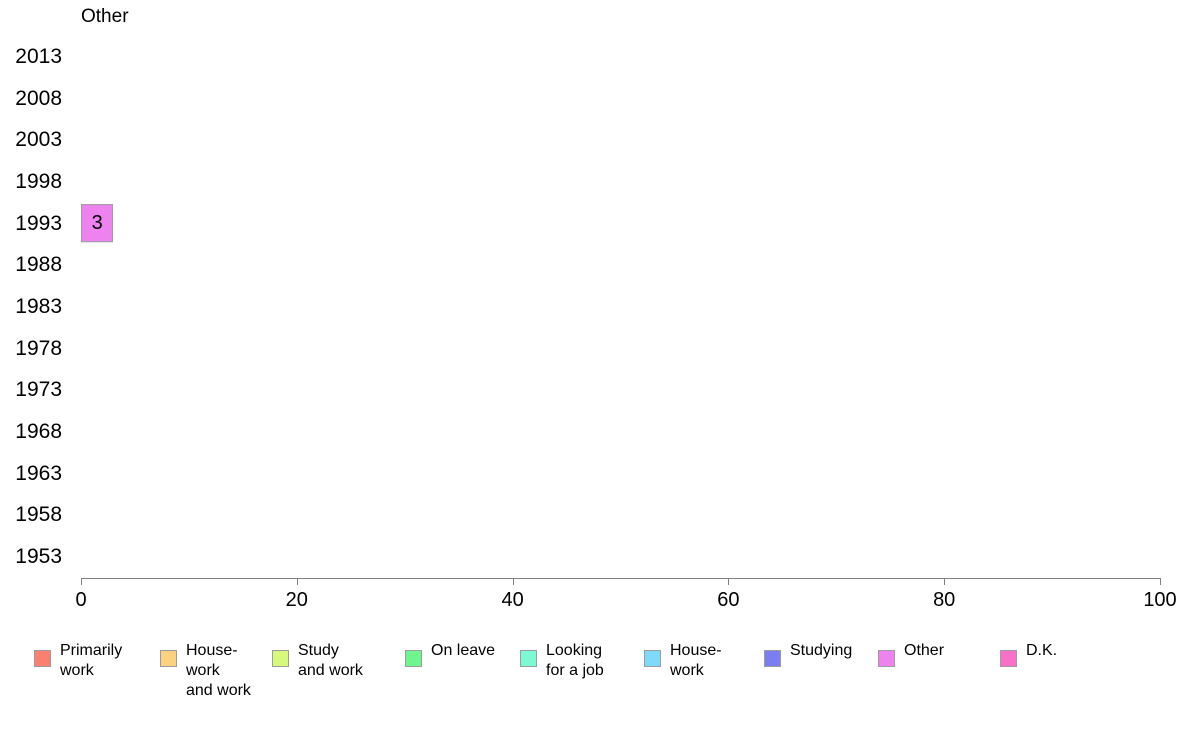  Describe the element at coordinates (808, 665) in the screenshot. I see `legend-item: Studying` at that location.